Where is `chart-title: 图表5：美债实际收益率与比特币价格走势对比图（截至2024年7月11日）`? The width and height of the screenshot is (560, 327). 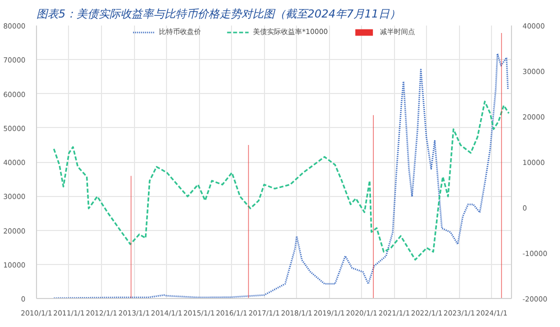
chart-title: 图表5：美债实际收益率与比特币价格走势对比图（截至2024年7月11日） is located at coordinates (218, 14).